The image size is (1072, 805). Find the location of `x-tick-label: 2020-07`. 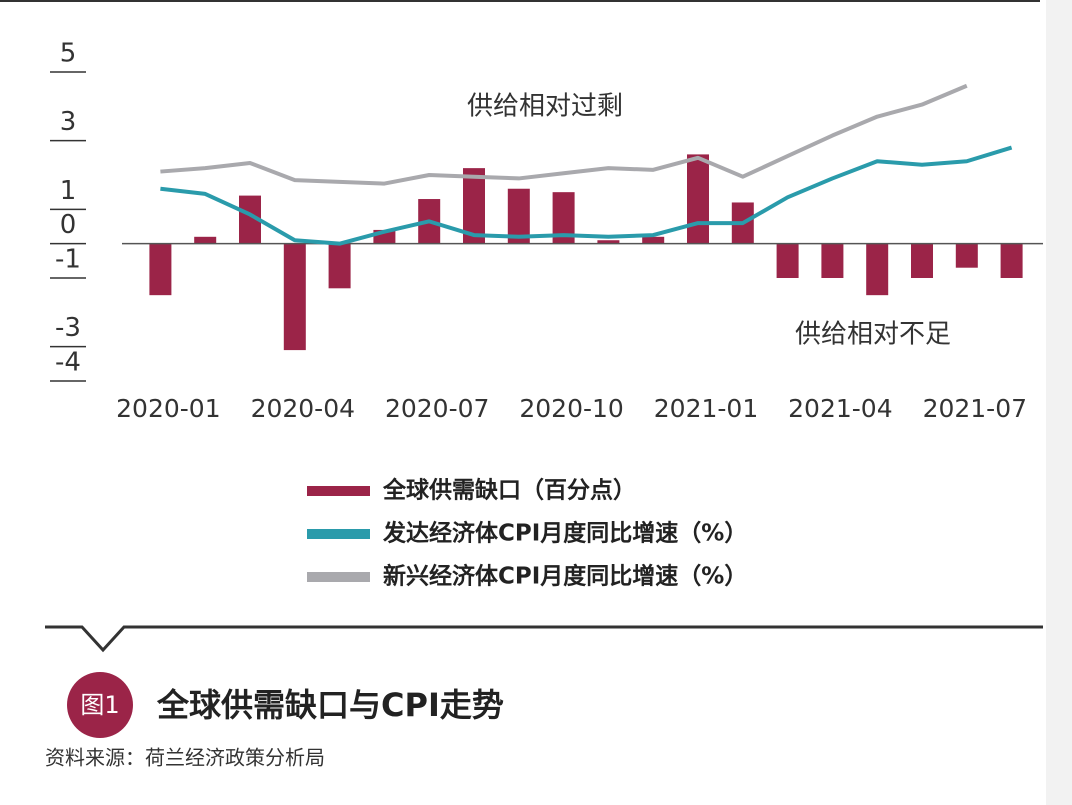

x-tick-label: 2020-07 is located at coordinates (437, 408).